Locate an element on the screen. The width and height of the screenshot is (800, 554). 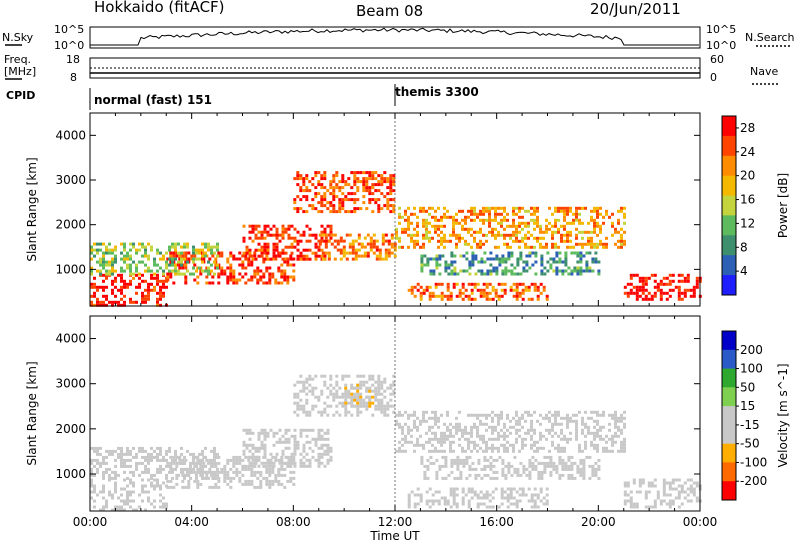
power-ytick-label: 3000 is located at coordinates (70, 180).